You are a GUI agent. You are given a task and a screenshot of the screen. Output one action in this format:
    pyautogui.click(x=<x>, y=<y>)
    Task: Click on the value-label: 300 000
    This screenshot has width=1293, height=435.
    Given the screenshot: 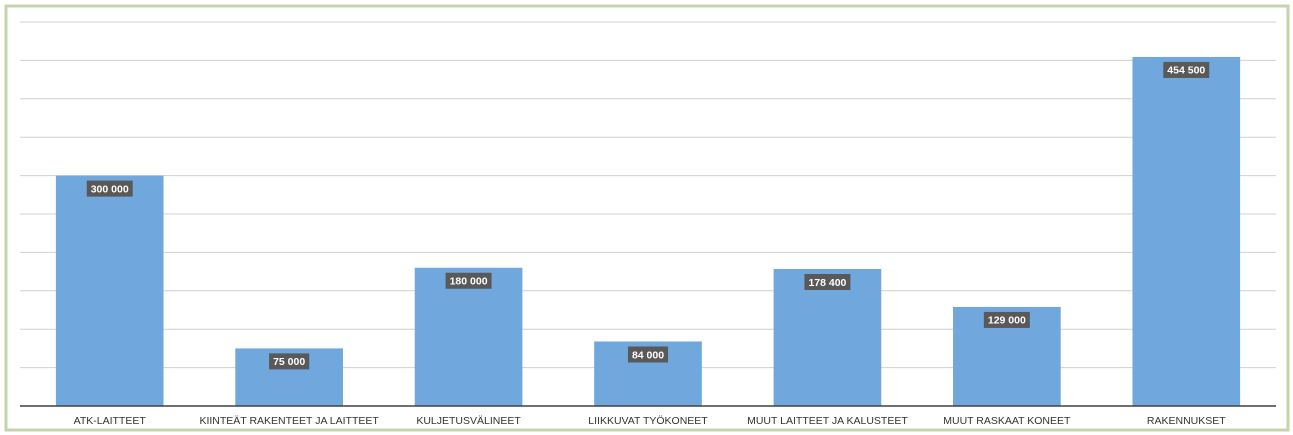 What is the action you would take?
    pyautogui.click(x=110, y=189)
    